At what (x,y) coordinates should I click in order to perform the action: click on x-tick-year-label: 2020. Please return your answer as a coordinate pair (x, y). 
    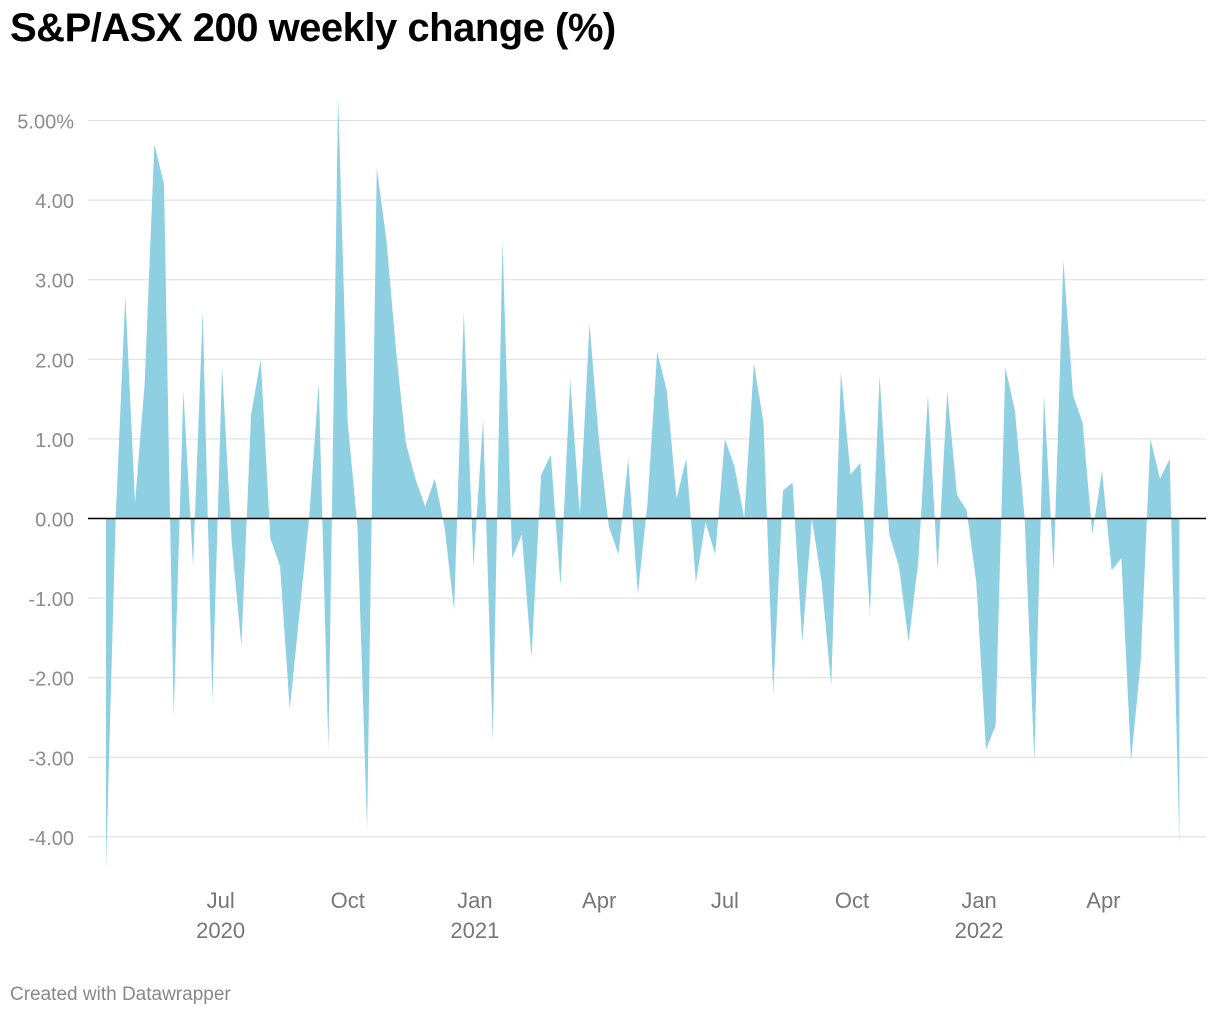
    Looking at the image, I should click on (220, 930).